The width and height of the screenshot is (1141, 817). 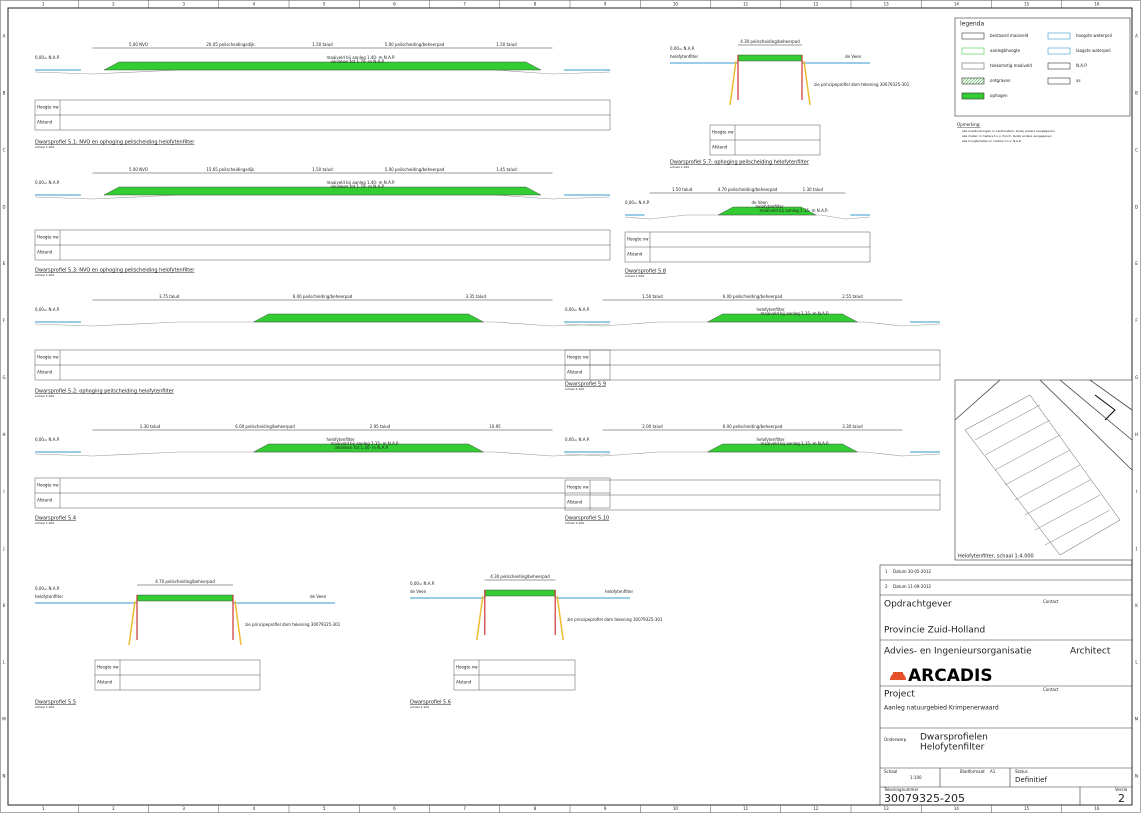 What do you see at coordinates (813, 189) in the screenshot?
I see `dimension-label: 1.30 talud` at bounding box center [813, 189].